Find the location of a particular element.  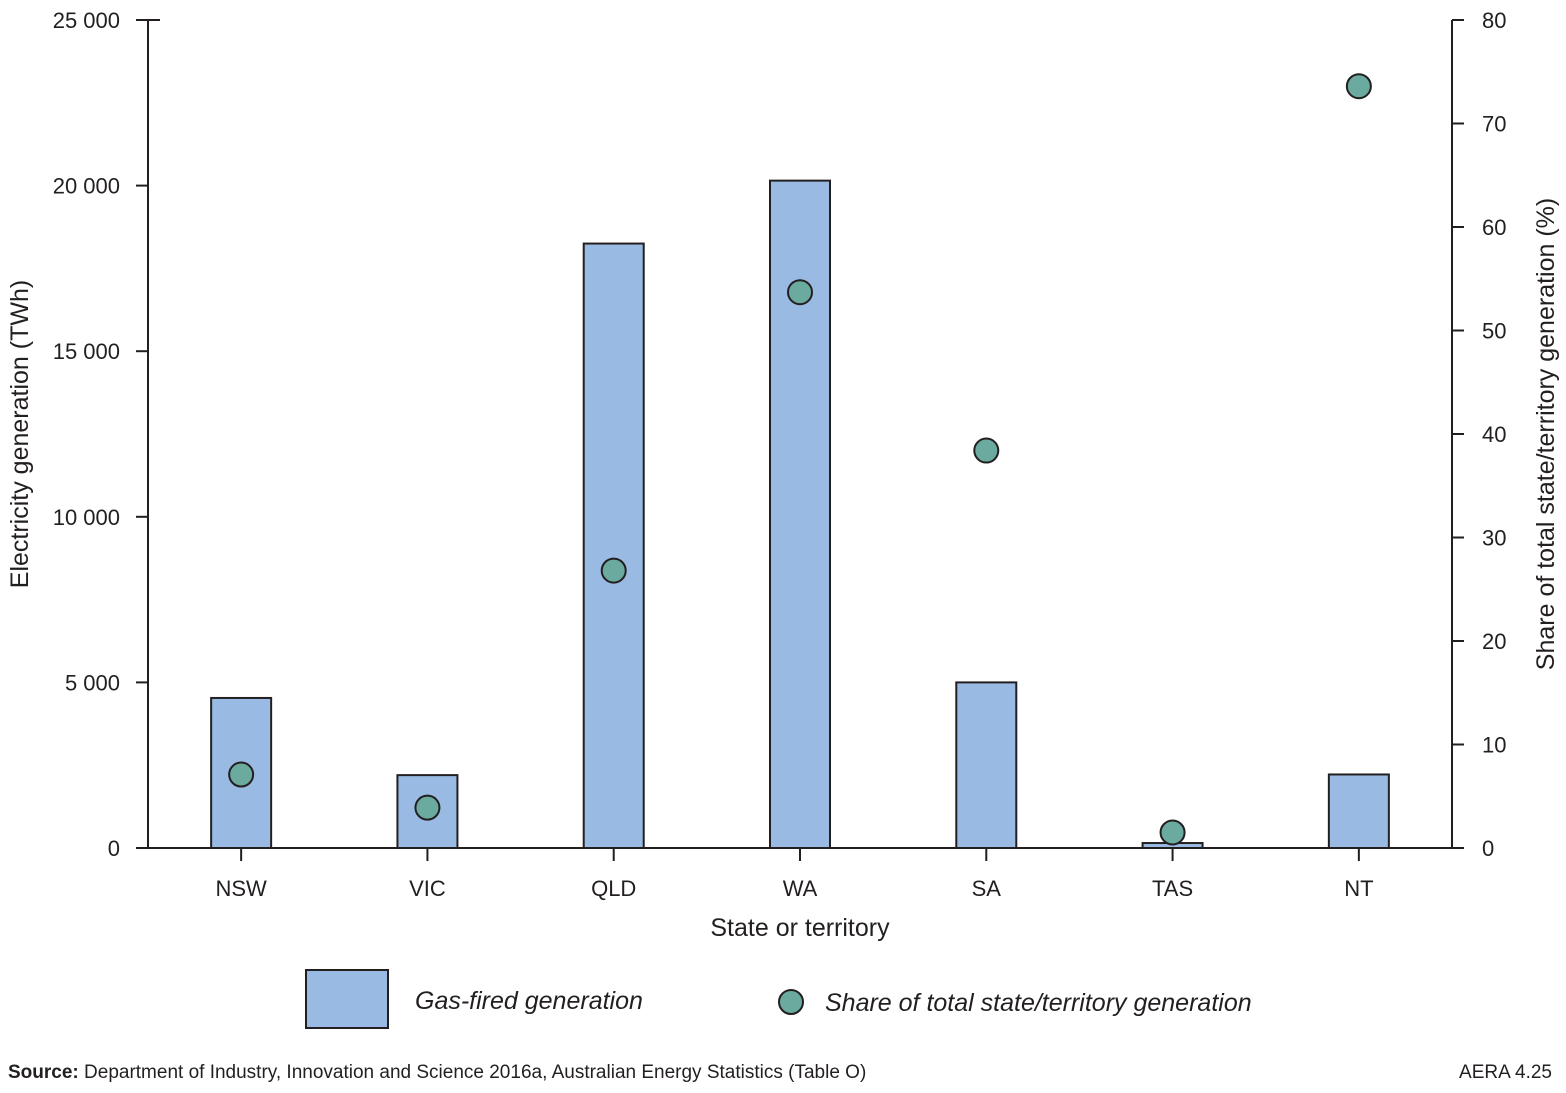

x-tick-label: SA is located at coordinates (987, 888).